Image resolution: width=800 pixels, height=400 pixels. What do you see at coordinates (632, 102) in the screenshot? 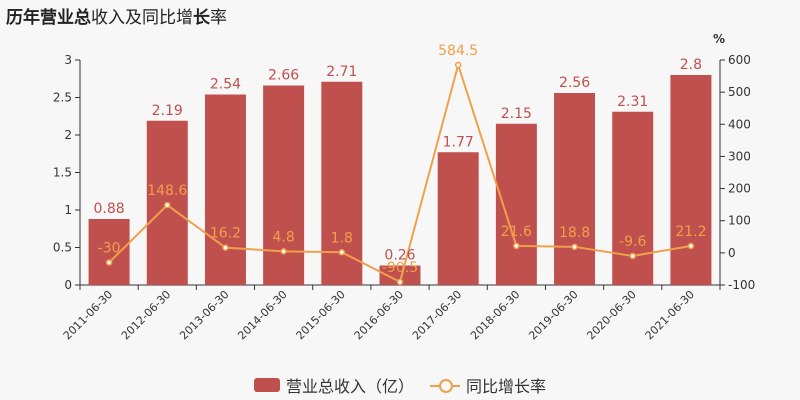
I see `revenue-bar-label: 2.31` at bounding box center [632, 102].